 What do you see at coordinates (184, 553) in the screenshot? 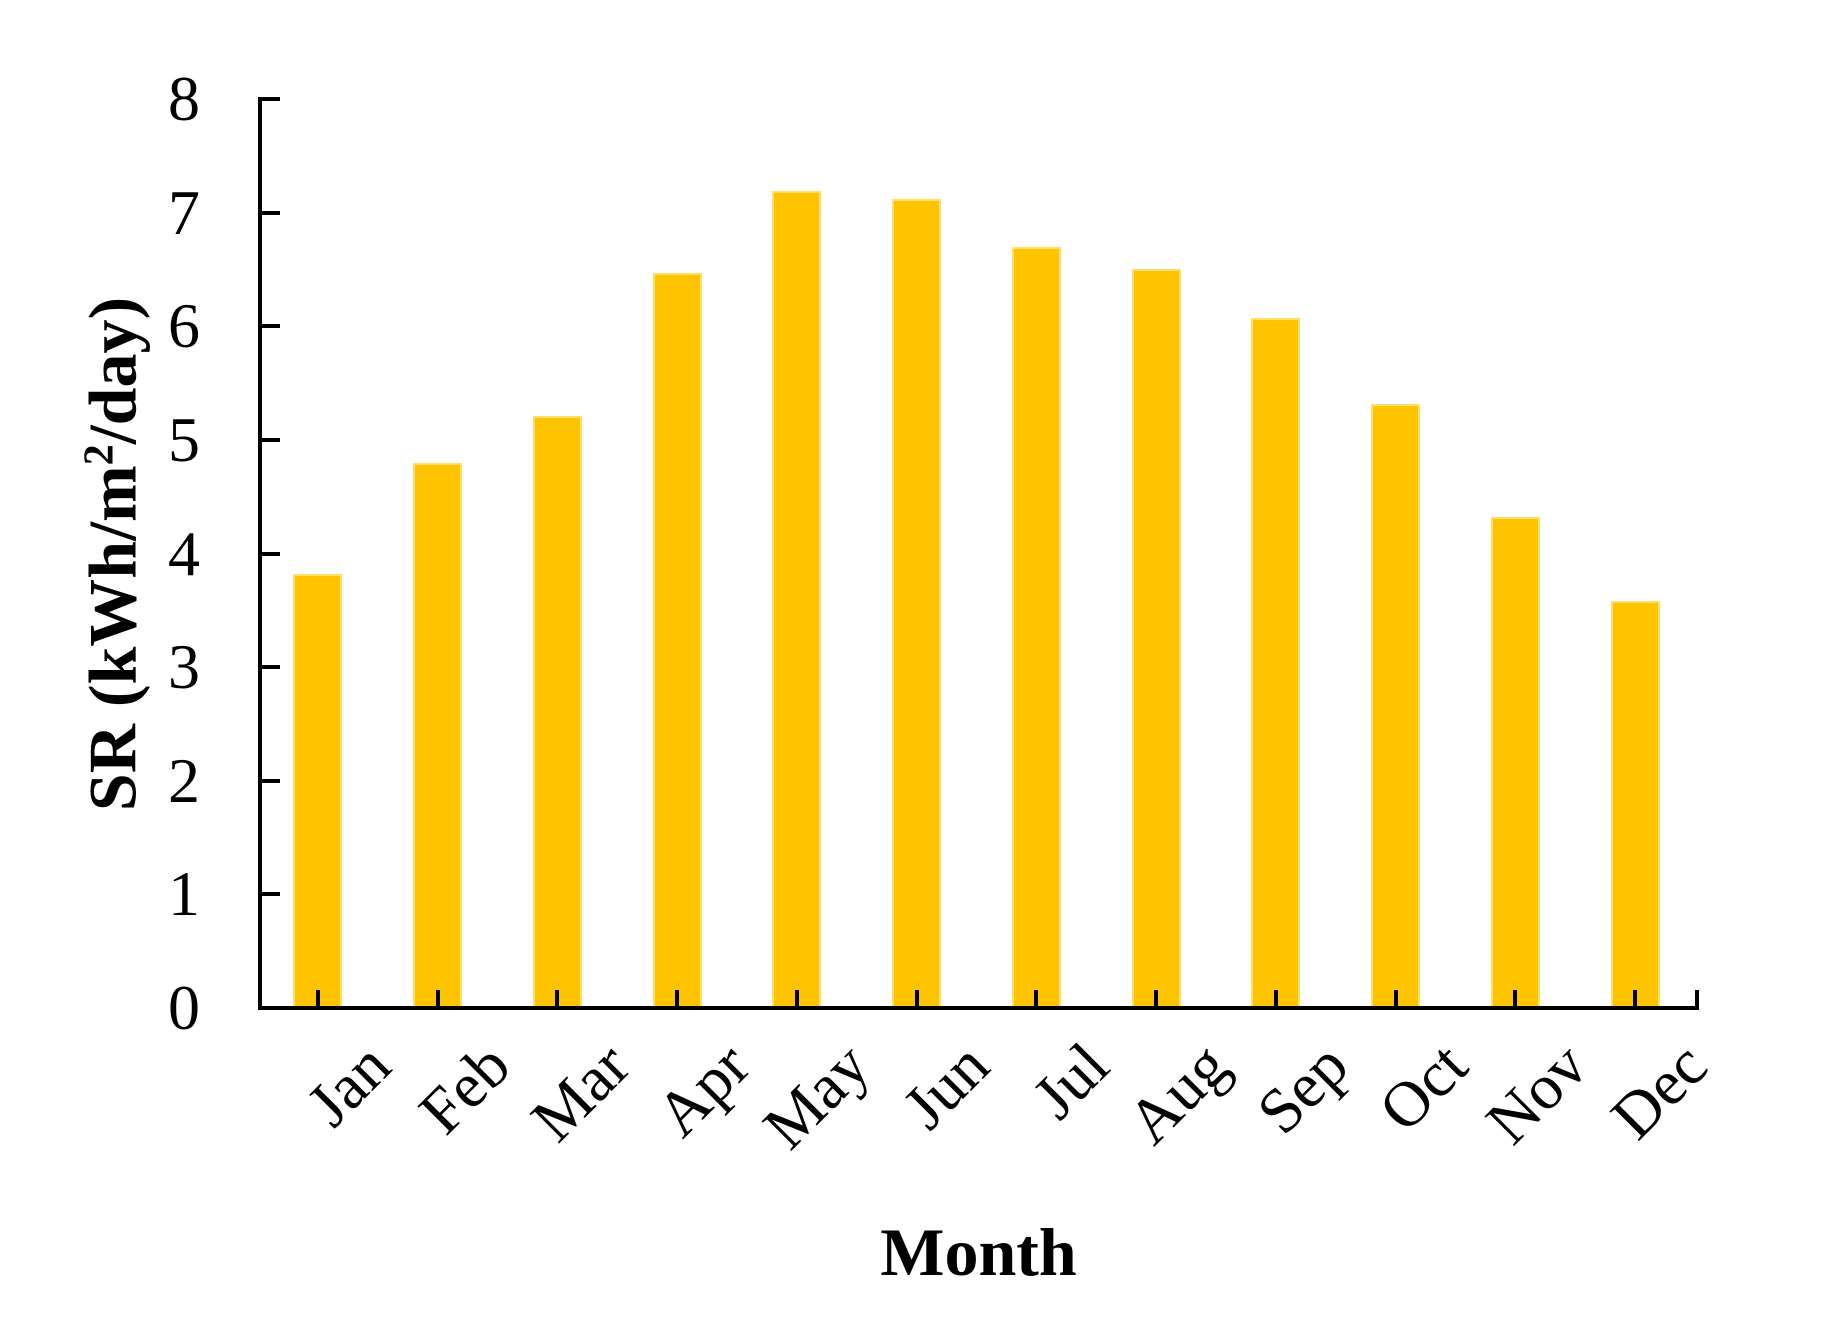
I see `y-tick-label-4: 4` at bounding box center [184, 553].